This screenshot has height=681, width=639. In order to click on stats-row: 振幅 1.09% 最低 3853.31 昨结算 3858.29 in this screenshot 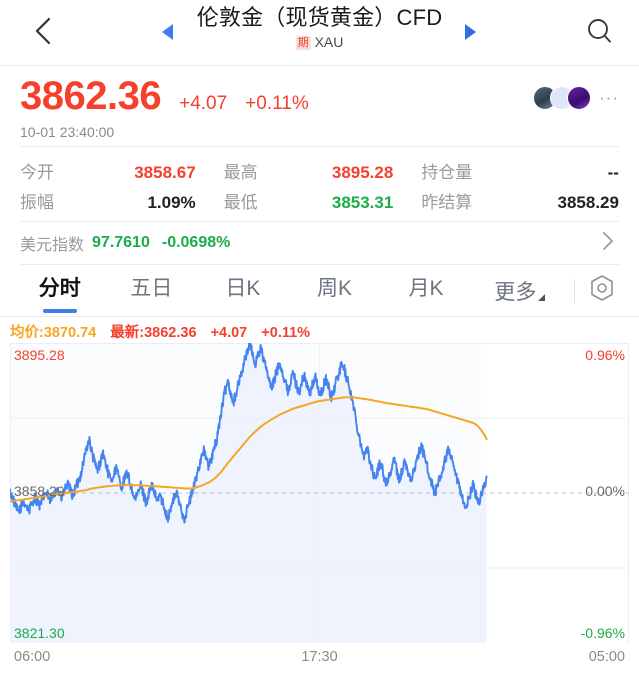, I will do `click(319, 200)`.